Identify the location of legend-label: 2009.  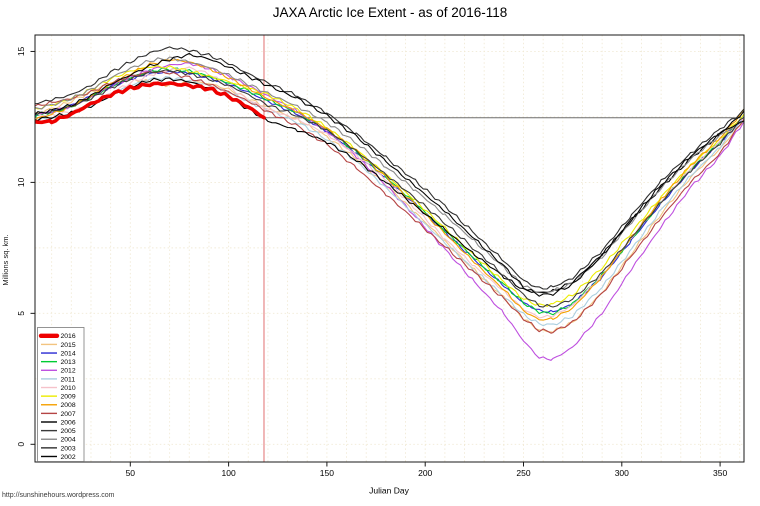
(68, 397).